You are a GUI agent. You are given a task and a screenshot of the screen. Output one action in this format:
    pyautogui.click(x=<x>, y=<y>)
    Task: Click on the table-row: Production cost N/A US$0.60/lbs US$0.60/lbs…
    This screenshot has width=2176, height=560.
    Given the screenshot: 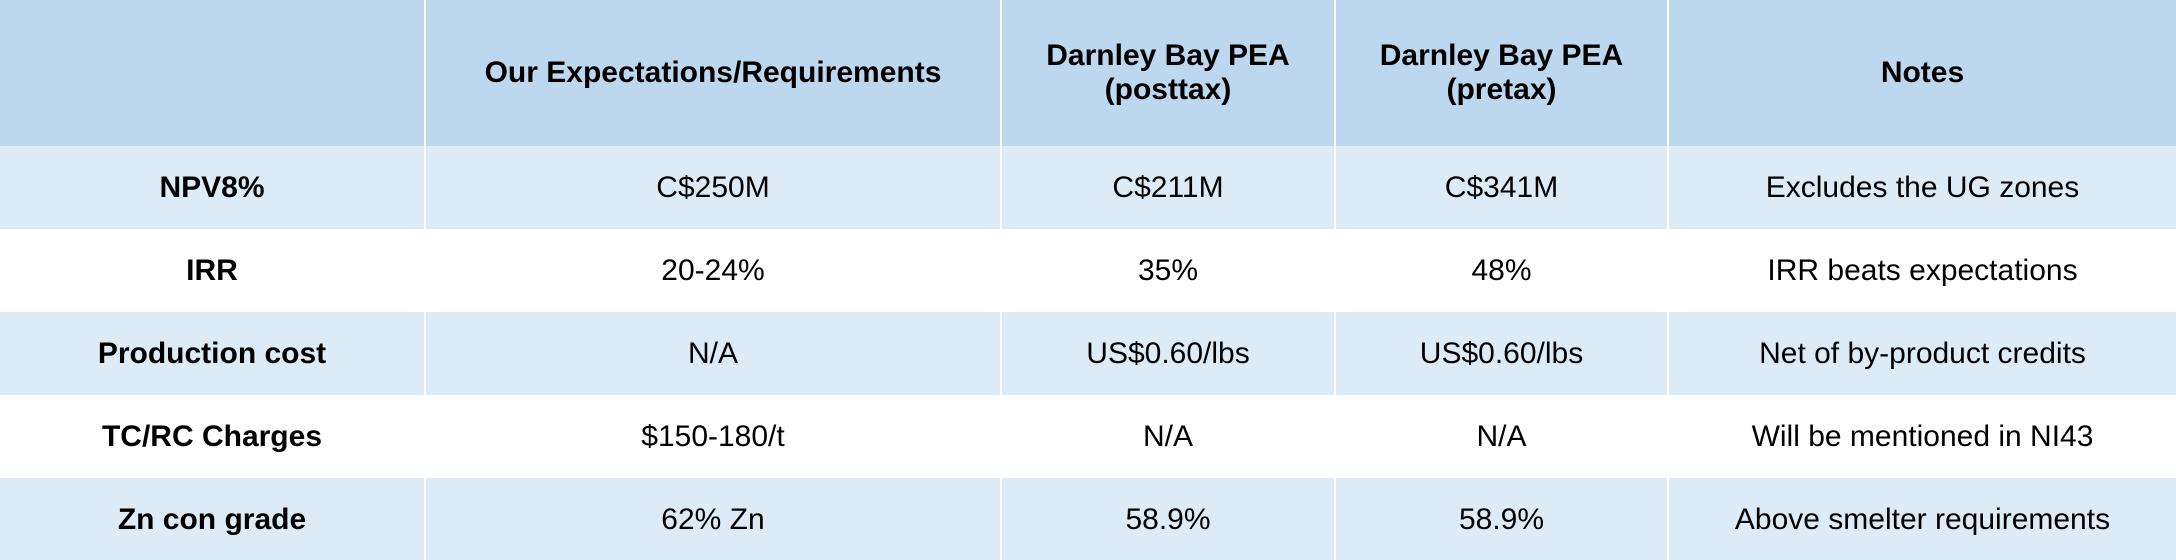 What is the action you would take?
    pyautogui.click(x=1088, y=353)
    